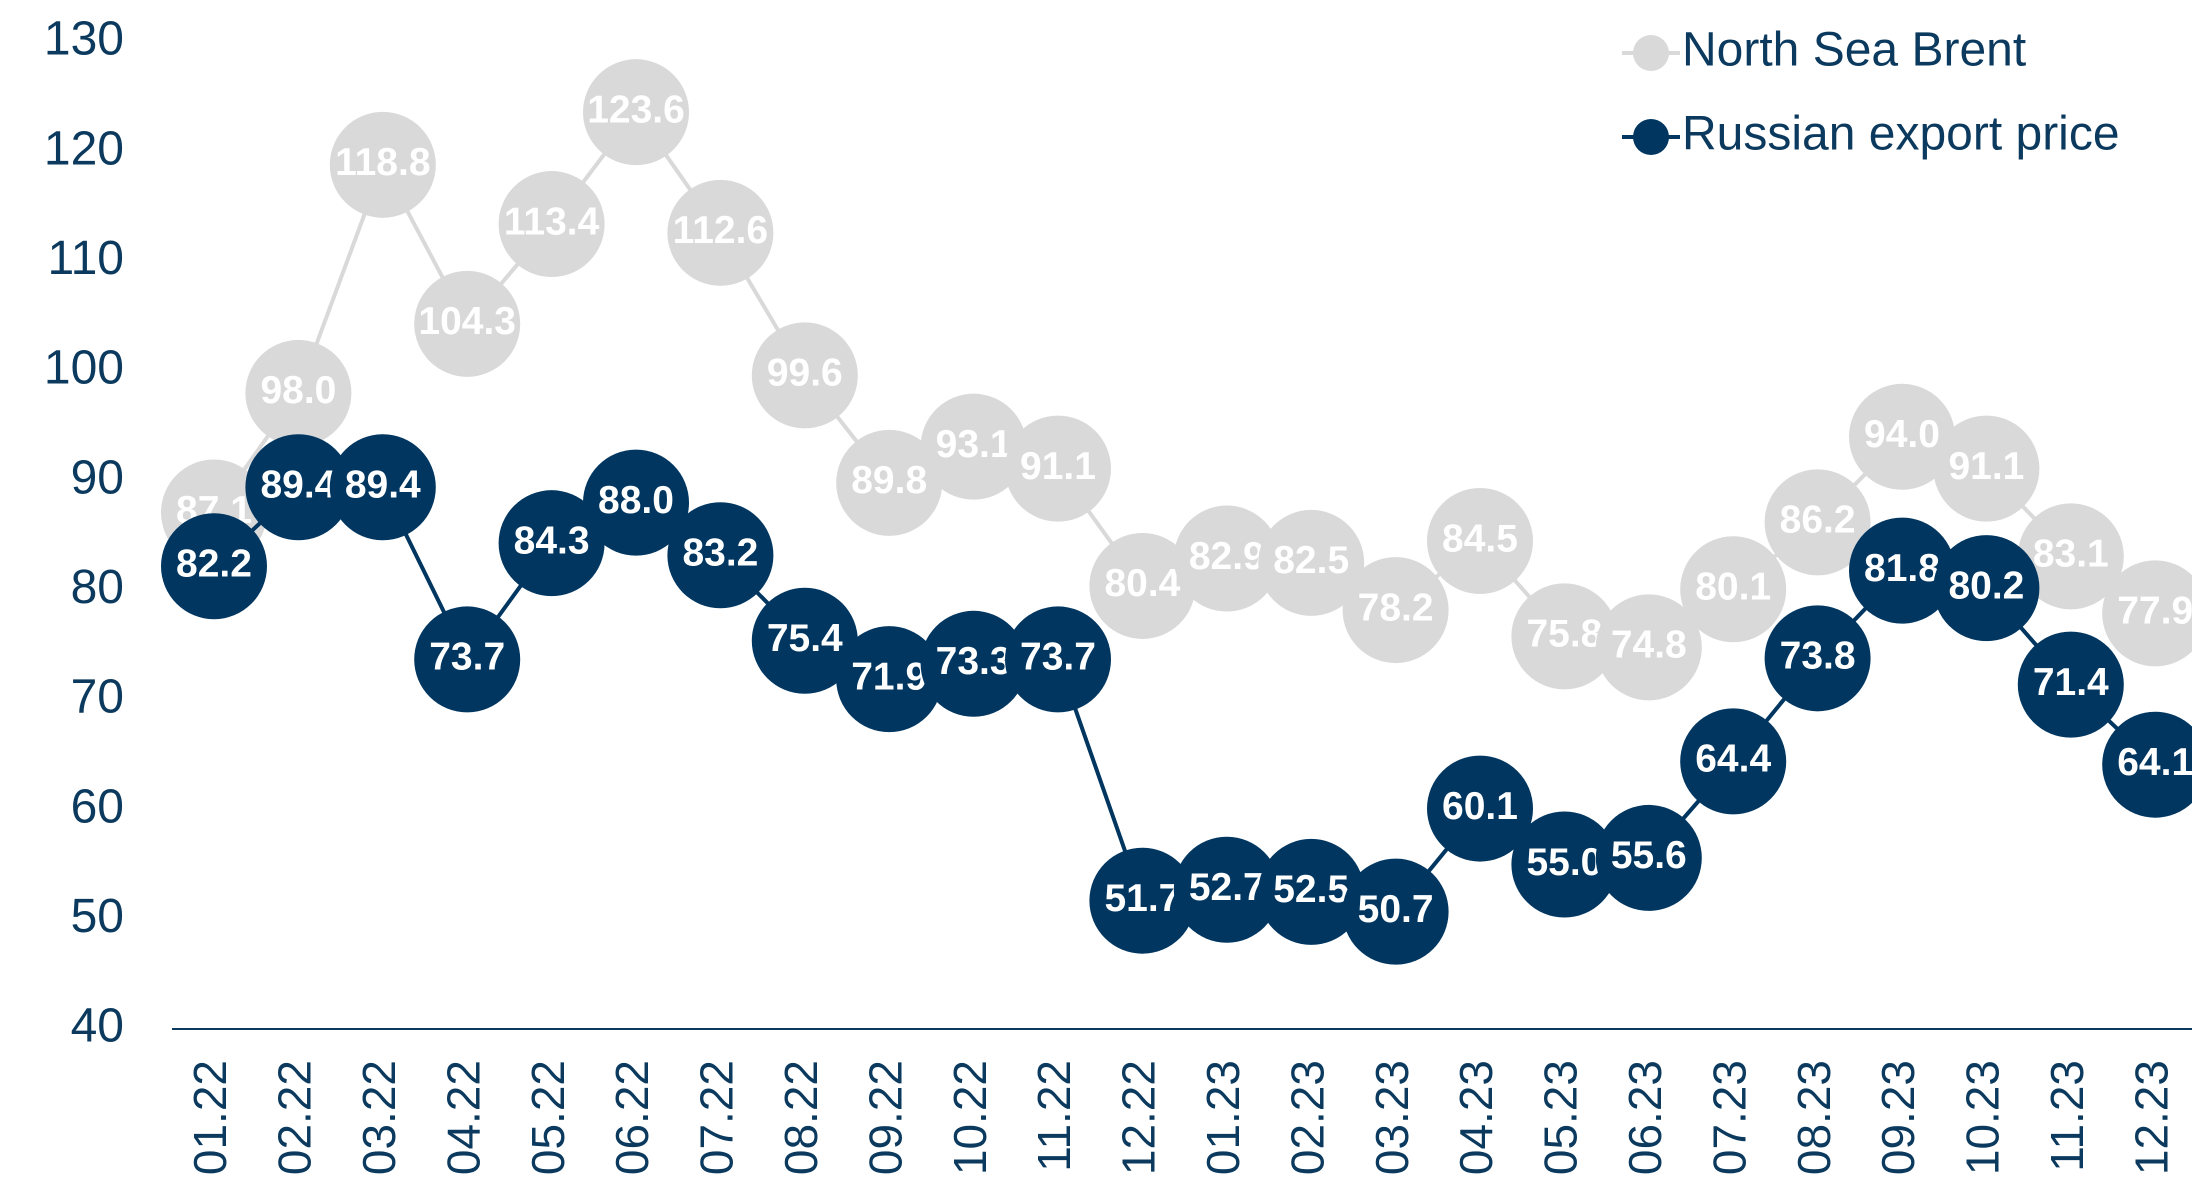  I want to click on data-label: 51.7, so click(1142, 898).